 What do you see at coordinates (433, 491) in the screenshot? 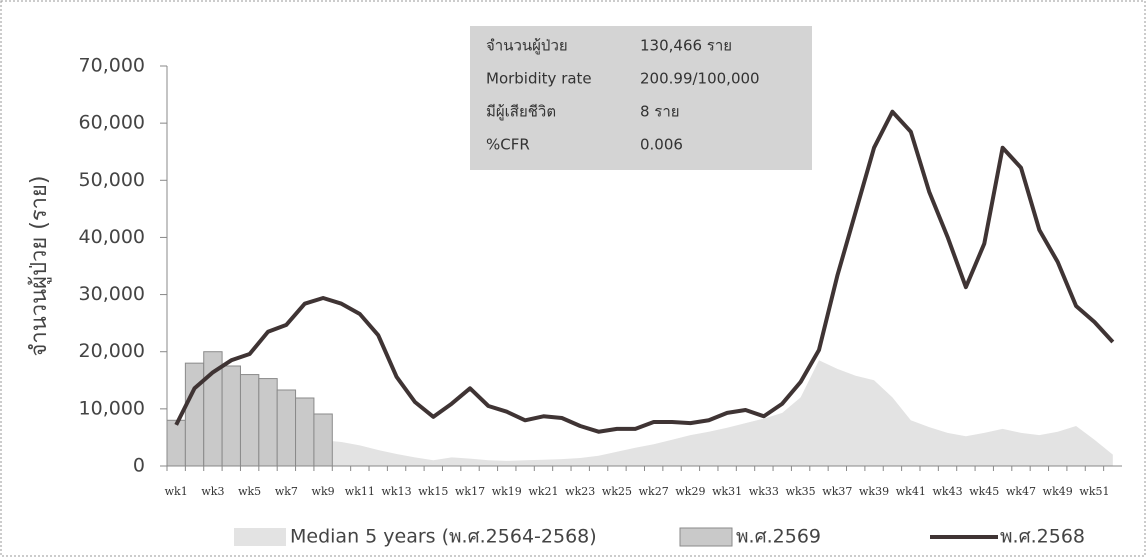
I see `x-tick-label: wk15` at bounding box center [433, 491].